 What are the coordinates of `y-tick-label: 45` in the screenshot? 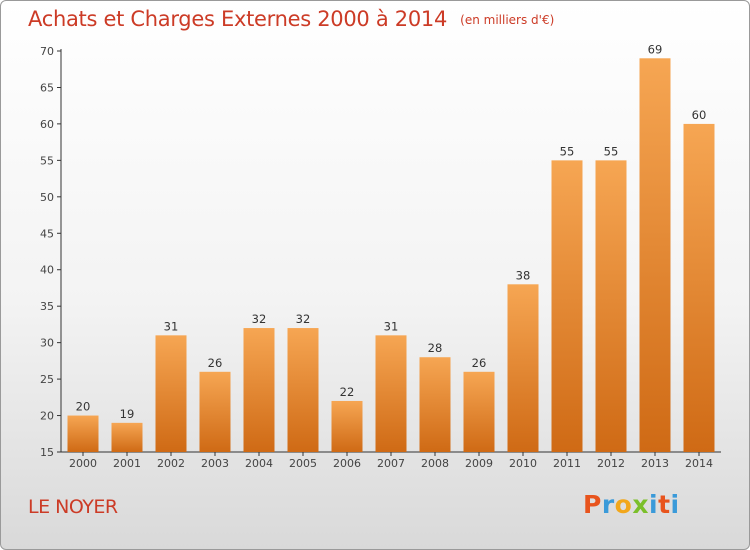 It's located at (47, 233).